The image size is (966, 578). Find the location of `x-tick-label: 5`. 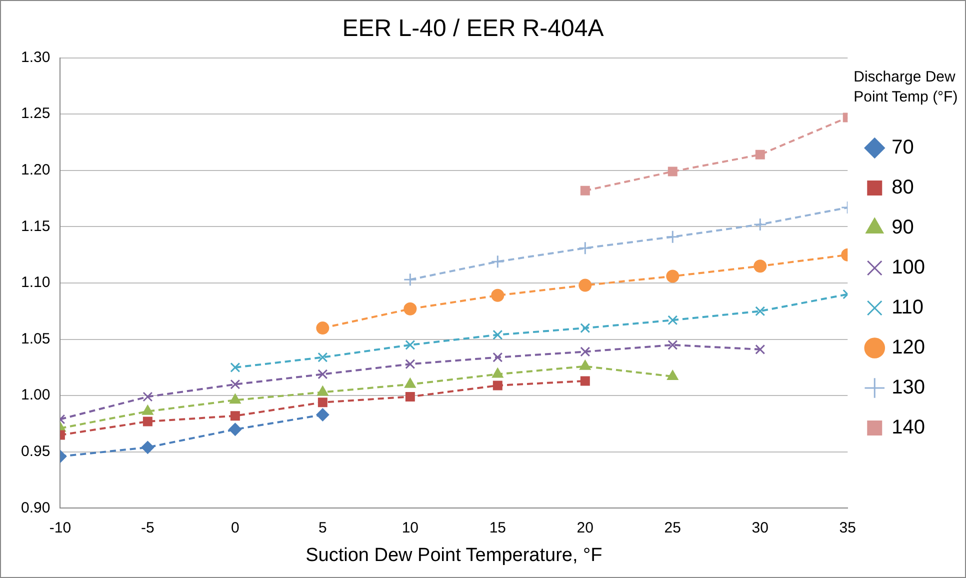

x-tick-label: 5 is located at coordinates (322, 527).